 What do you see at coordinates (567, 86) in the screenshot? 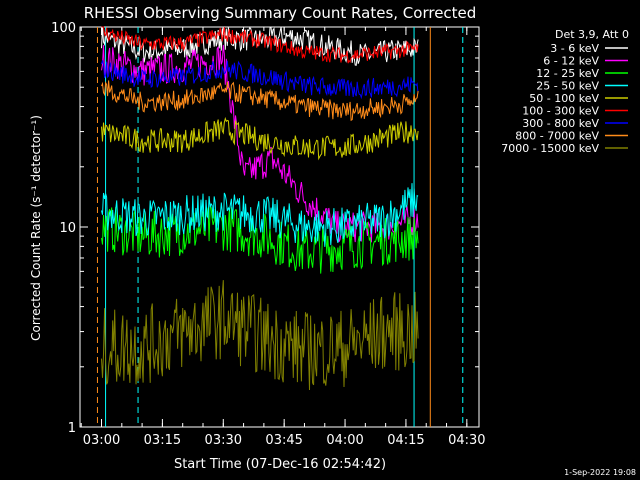
I see `legend-label: 25 - 50 keV` at bounding box center [567, 86].